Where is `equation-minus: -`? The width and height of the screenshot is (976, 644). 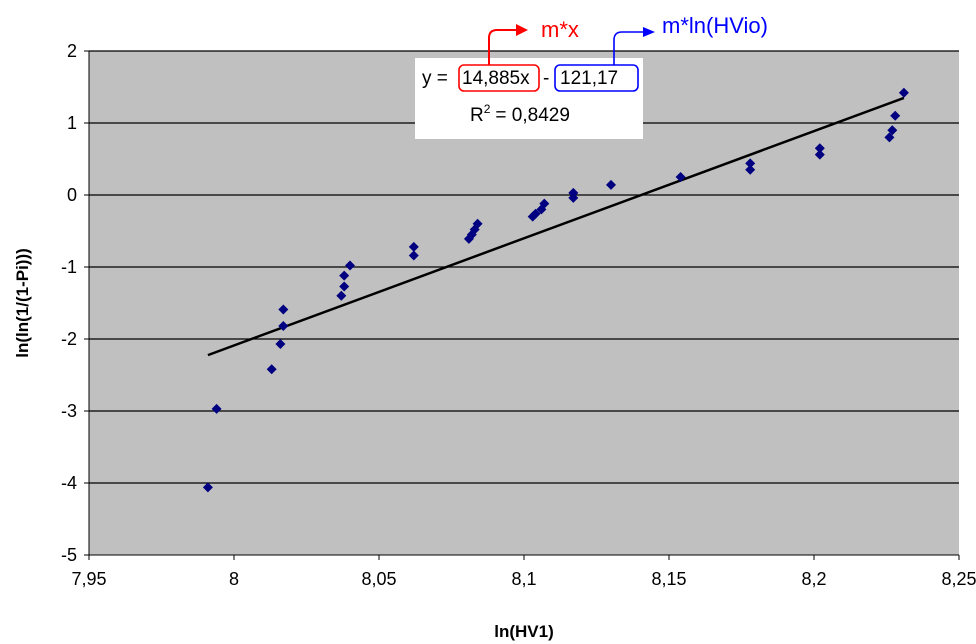 equation-minus: - is located at coordinates (546, 78).